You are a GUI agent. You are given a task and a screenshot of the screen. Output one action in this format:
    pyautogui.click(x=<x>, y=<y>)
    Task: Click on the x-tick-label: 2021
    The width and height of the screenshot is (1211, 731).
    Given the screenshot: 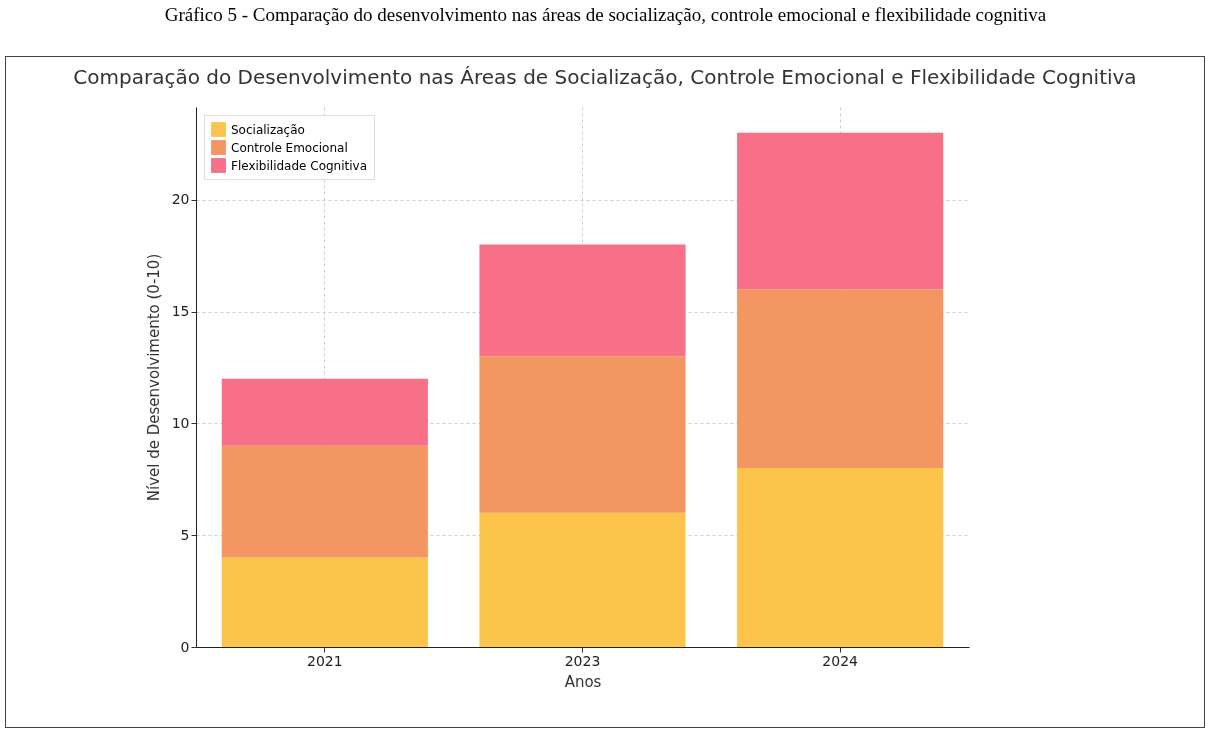 What is the action you would take?
    pyautogui.click(x=325, y=660)
    